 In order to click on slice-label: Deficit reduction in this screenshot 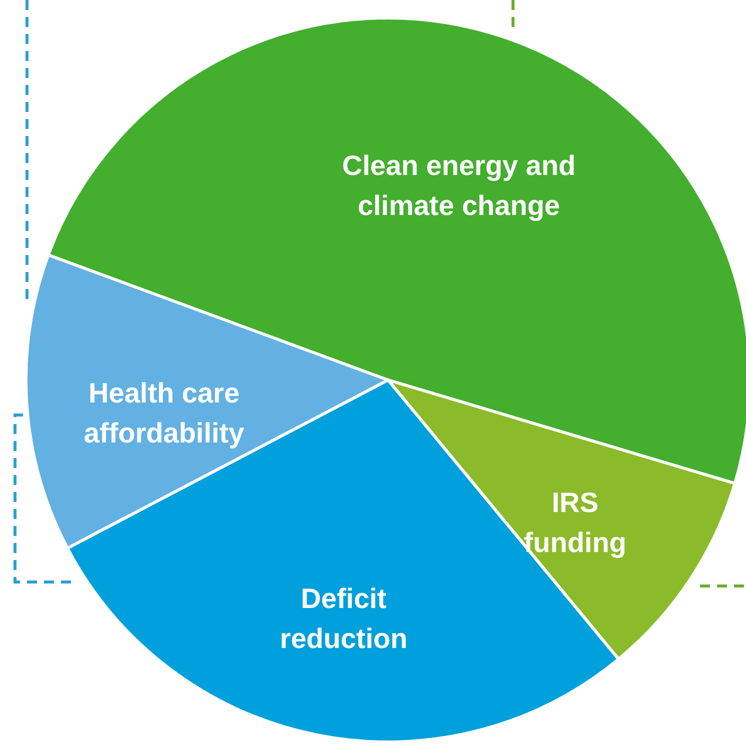, I will do `click(344, 618)`.